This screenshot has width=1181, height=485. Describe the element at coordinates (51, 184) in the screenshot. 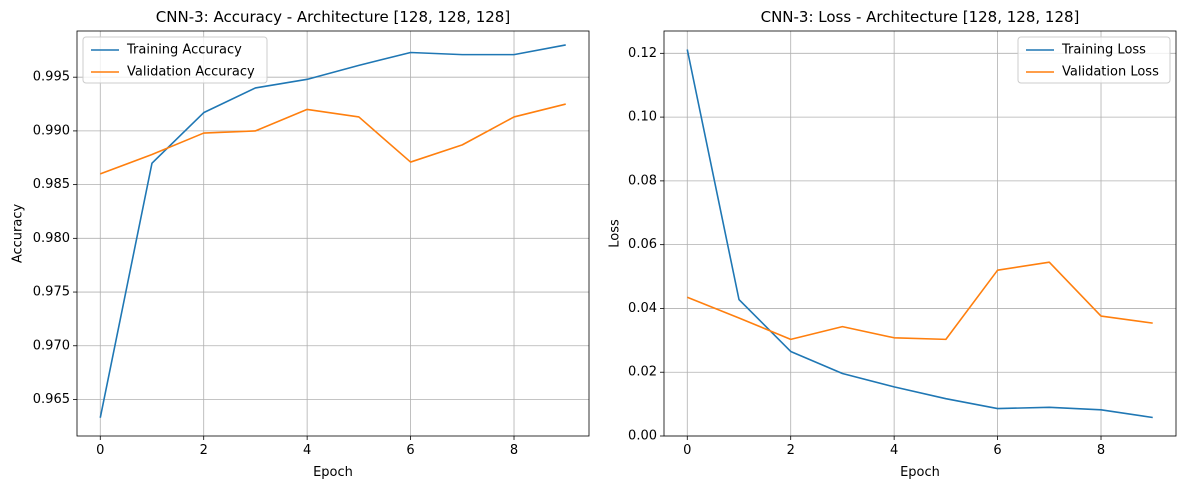

I see `y-tick-label: 0.985` at that location.